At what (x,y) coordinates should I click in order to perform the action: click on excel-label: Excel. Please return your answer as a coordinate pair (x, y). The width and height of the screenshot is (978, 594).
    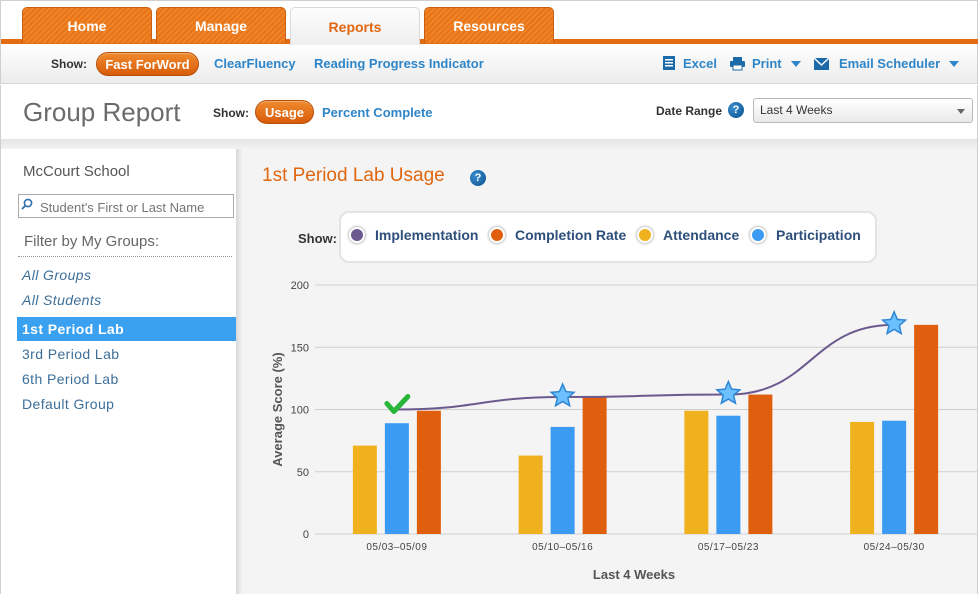
    Looking at the image, I should click on (700, 63).